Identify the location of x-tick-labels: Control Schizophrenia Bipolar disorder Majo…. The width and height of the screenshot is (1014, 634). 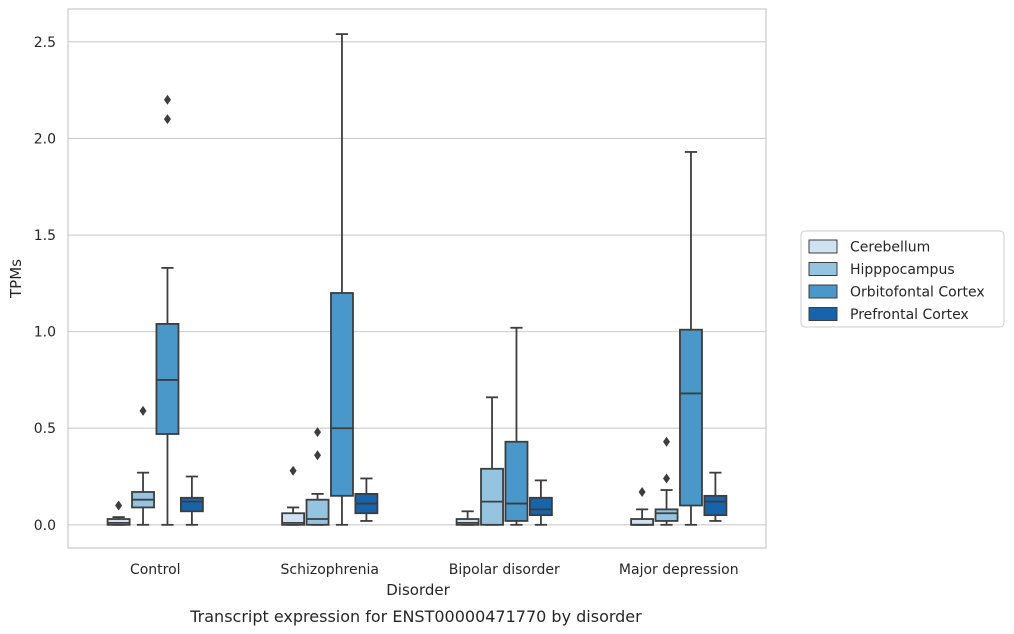
(434, 570).